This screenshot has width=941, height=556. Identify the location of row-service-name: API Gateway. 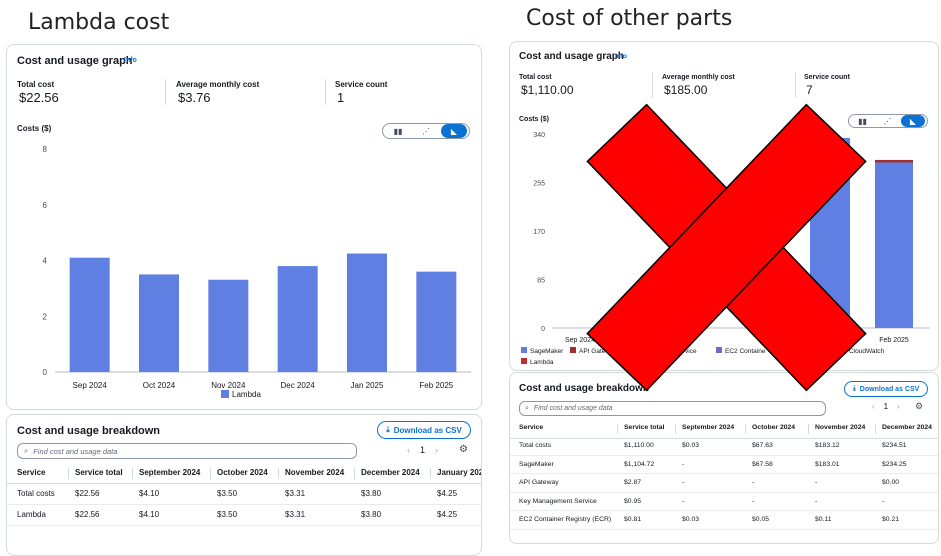
(539, 482).